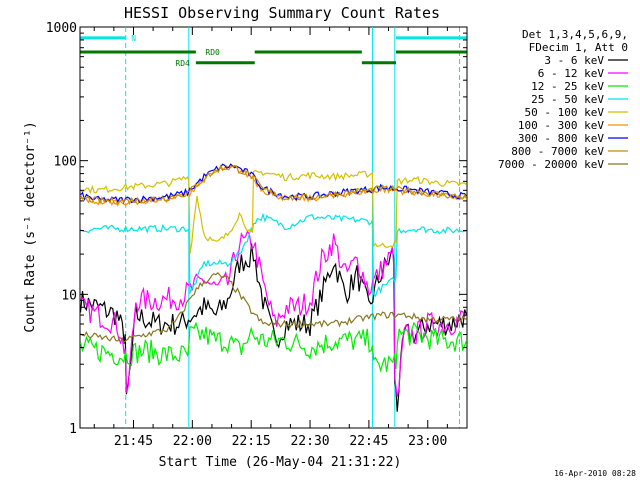 The height and width of the screenshot is (480, 640). Describe the element at coordinates (557, 151) in the screenshot. I see `legend-label-7: 800 - 7000 keV` at that location.